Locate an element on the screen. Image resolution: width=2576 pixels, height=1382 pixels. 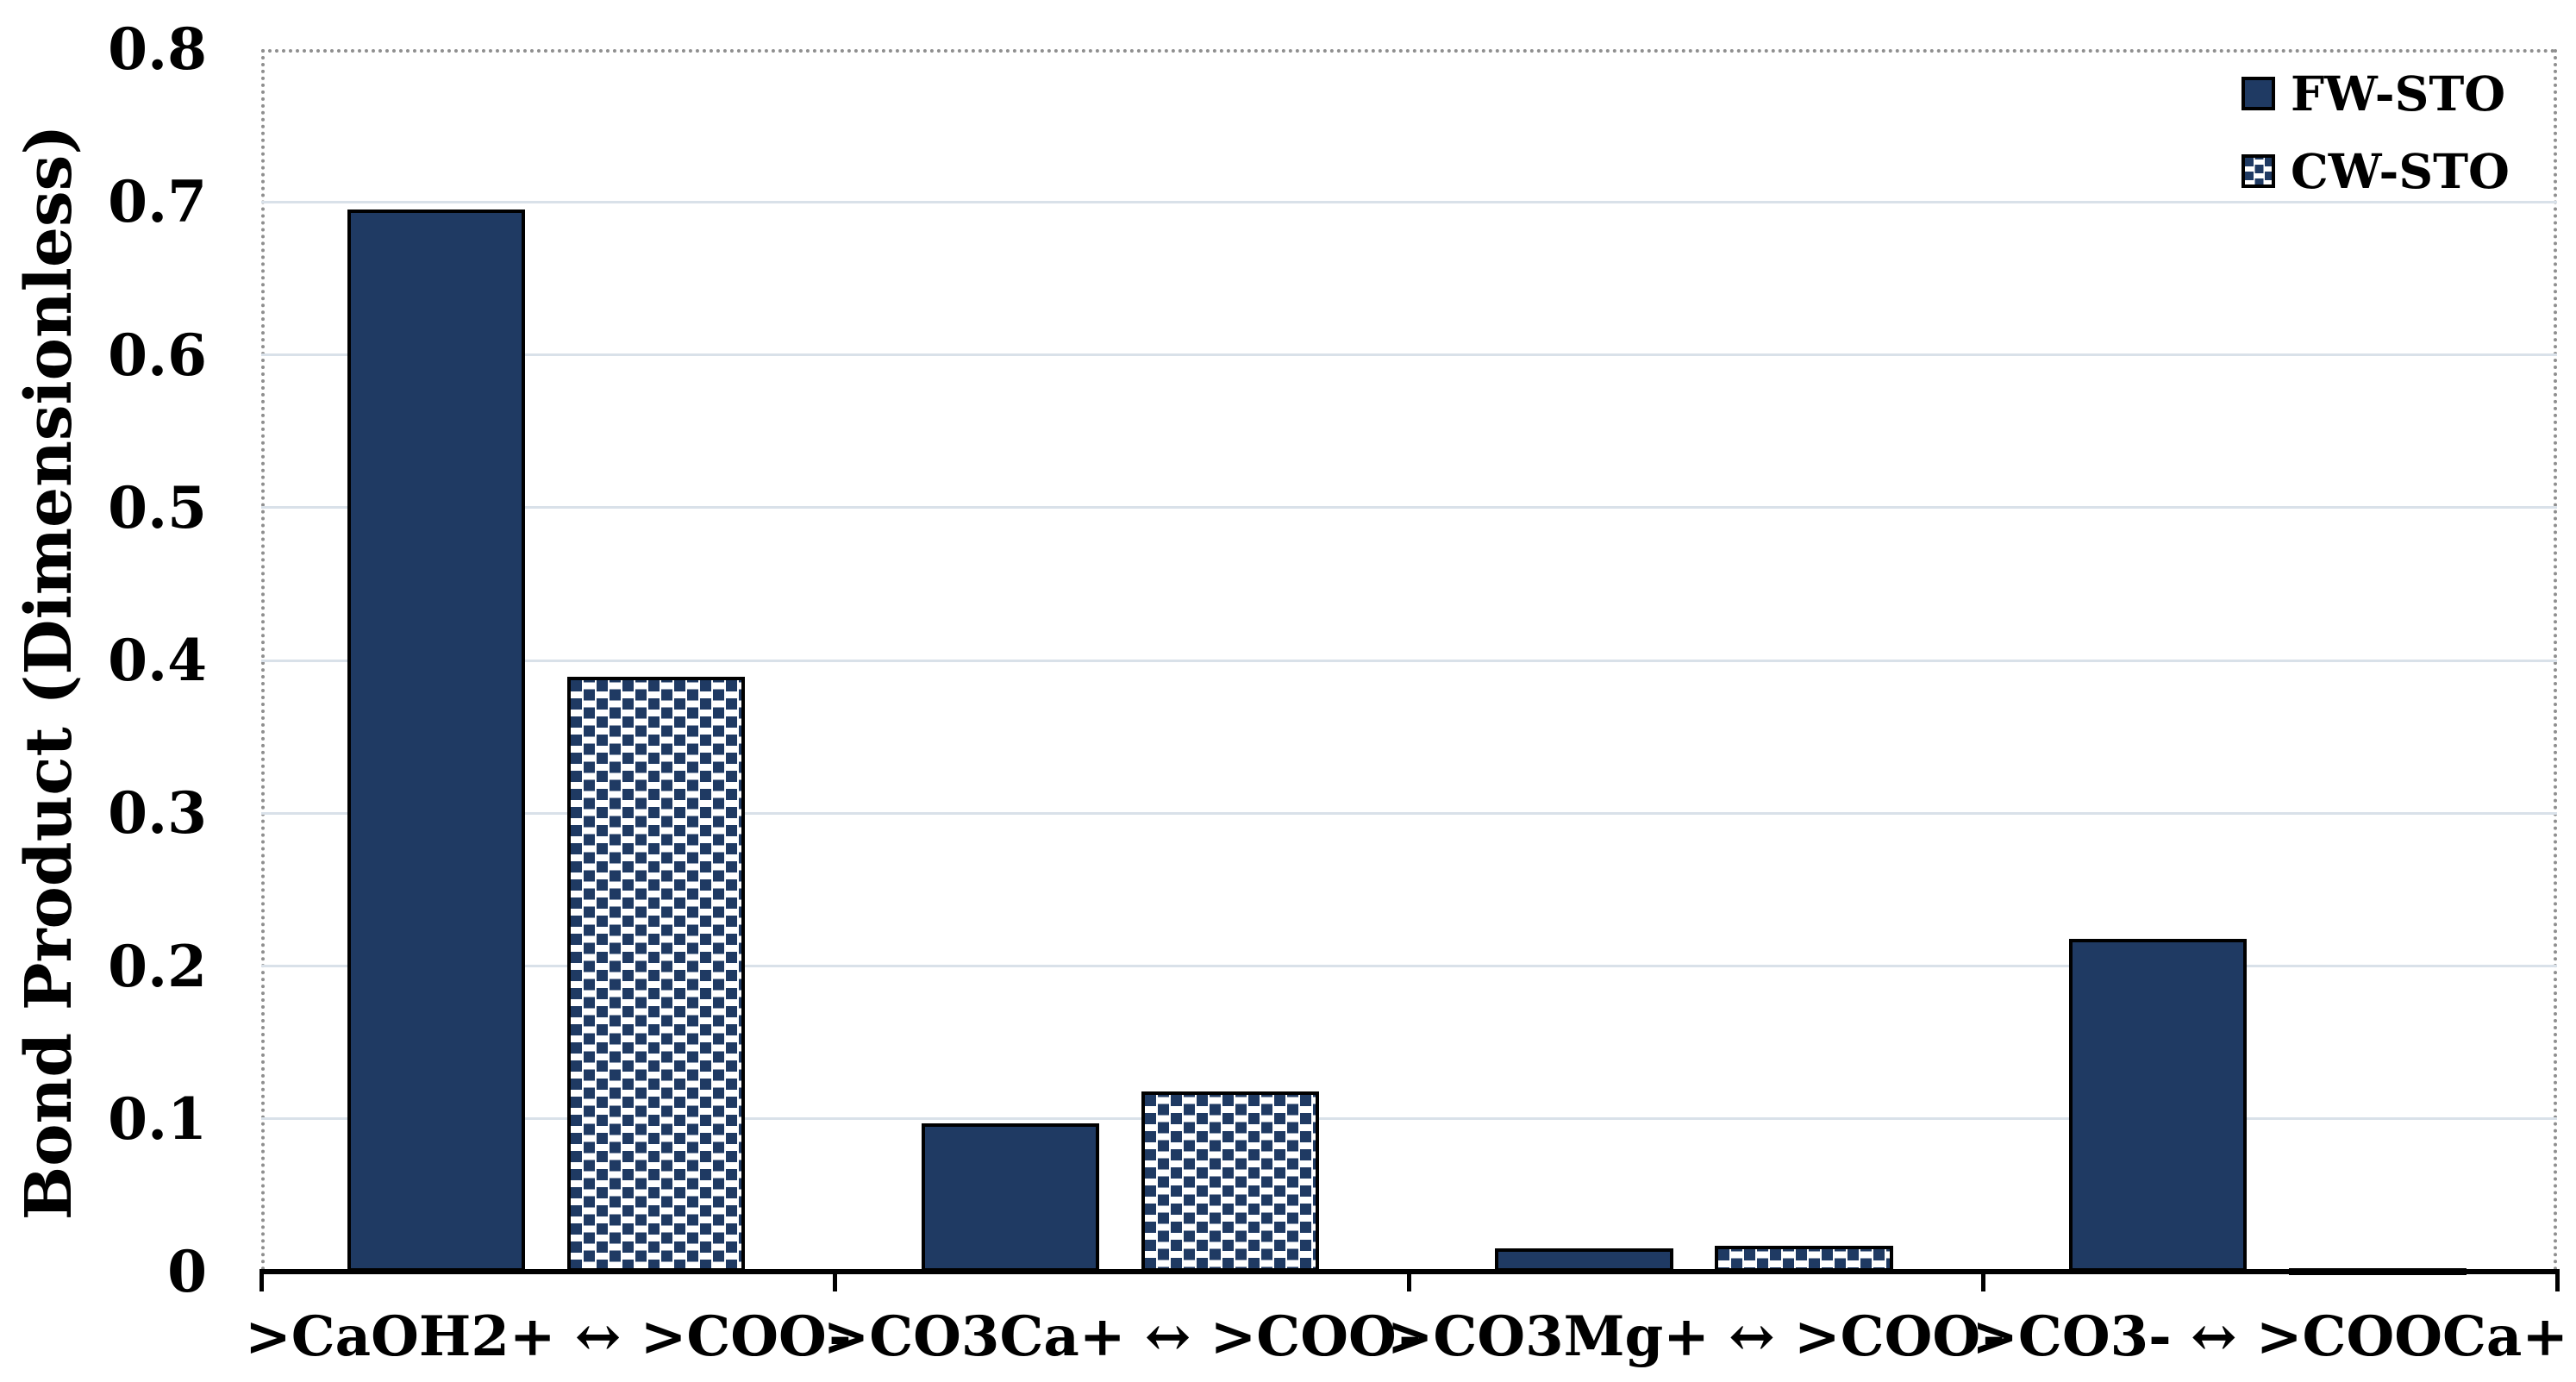
legend-label-fw-sto: FW-STO is located at coordinates (2398, 93).